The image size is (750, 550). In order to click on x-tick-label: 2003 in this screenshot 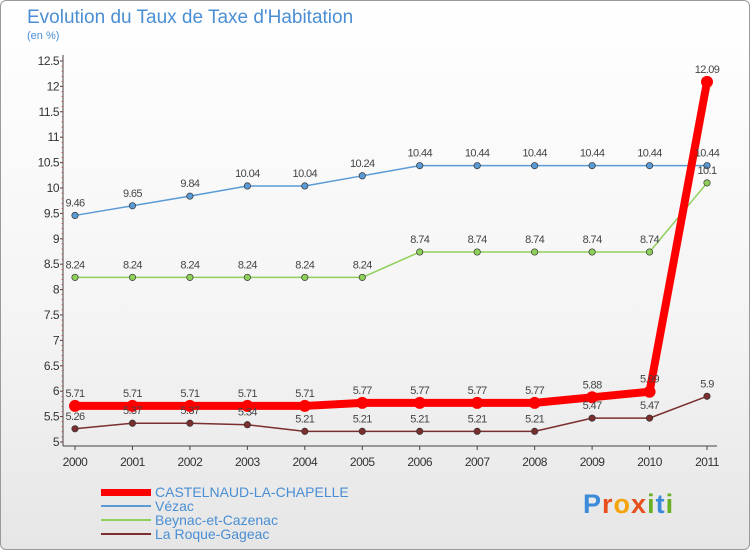, I will do `click(248, 462)`.